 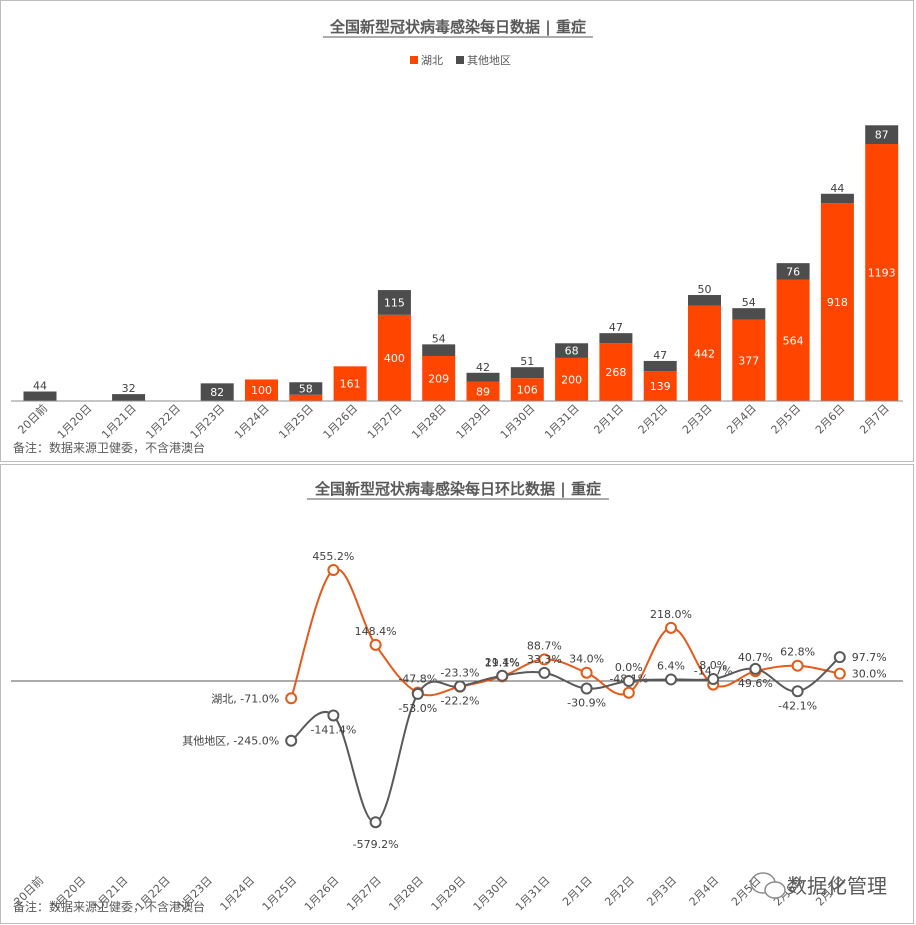 What do you see at coordinates (768, 885) in the screenshot?
I see `wechat-icon` at bounding box center [768, 885].